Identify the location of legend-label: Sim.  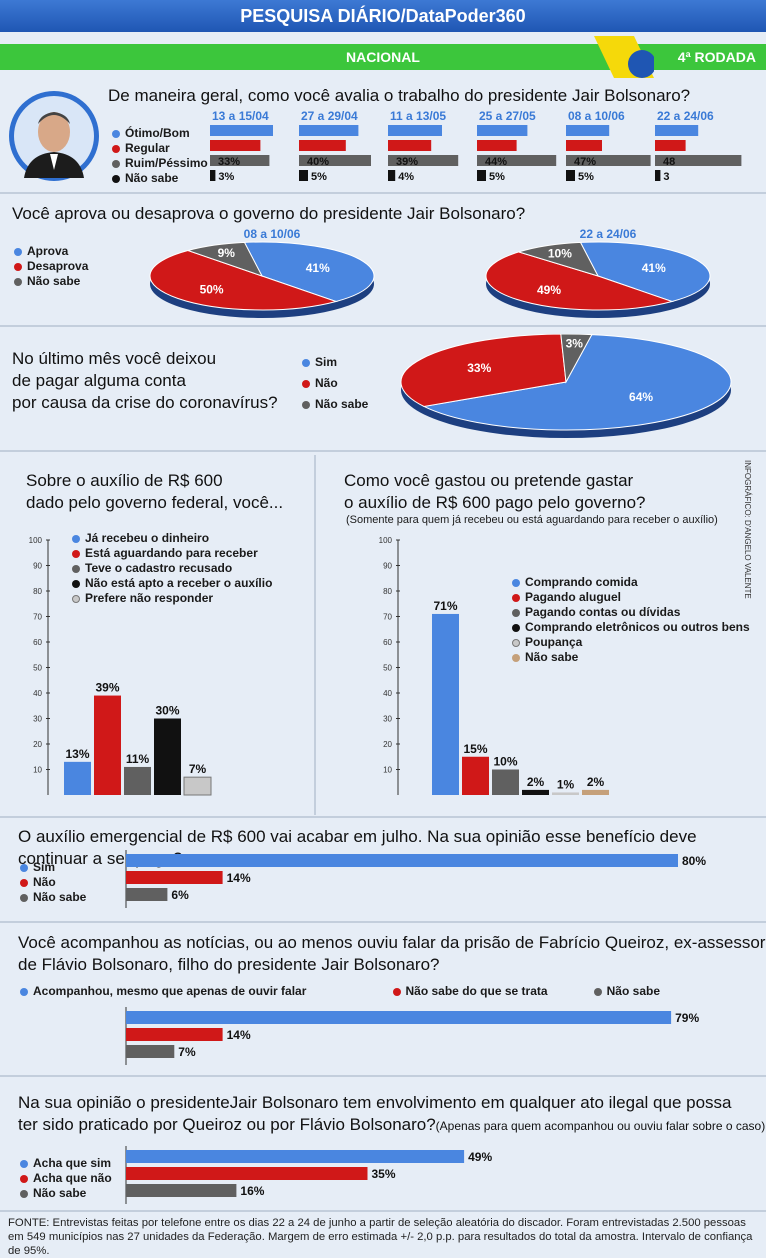
(44, 867).